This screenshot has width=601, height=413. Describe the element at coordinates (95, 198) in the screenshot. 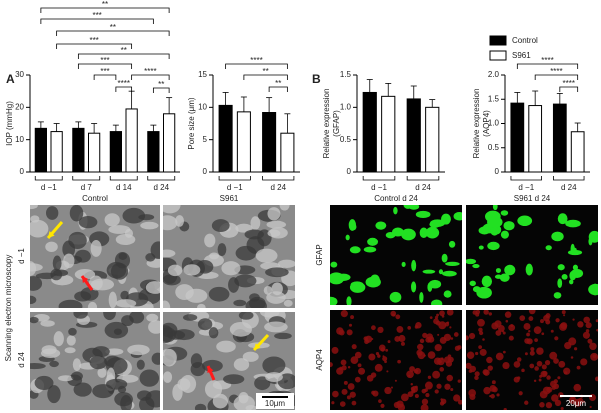

I see `column-label: Control` at that location.